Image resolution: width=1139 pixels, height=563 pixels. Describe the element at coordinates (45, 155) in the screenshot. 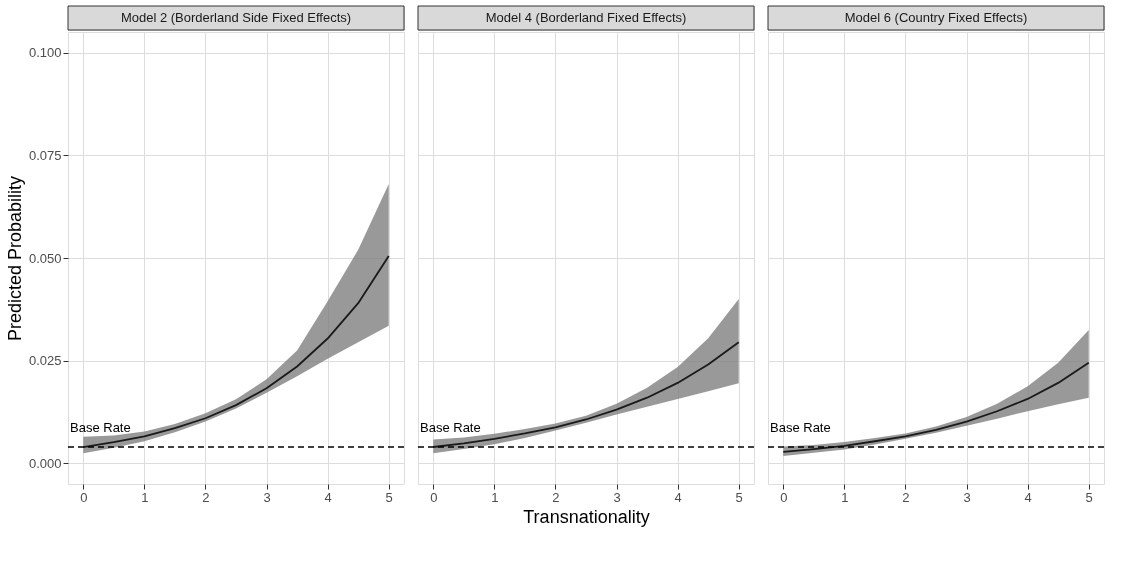

I see `y-tick-label: 0.075` at that location.